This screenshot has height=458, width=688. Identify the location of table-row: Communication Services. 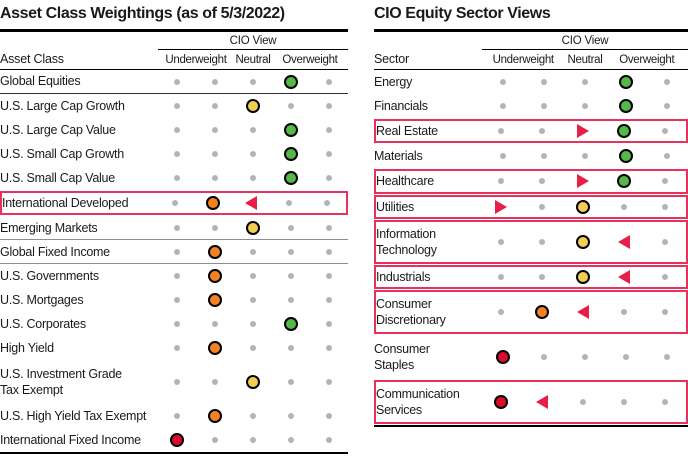
(531, 402).